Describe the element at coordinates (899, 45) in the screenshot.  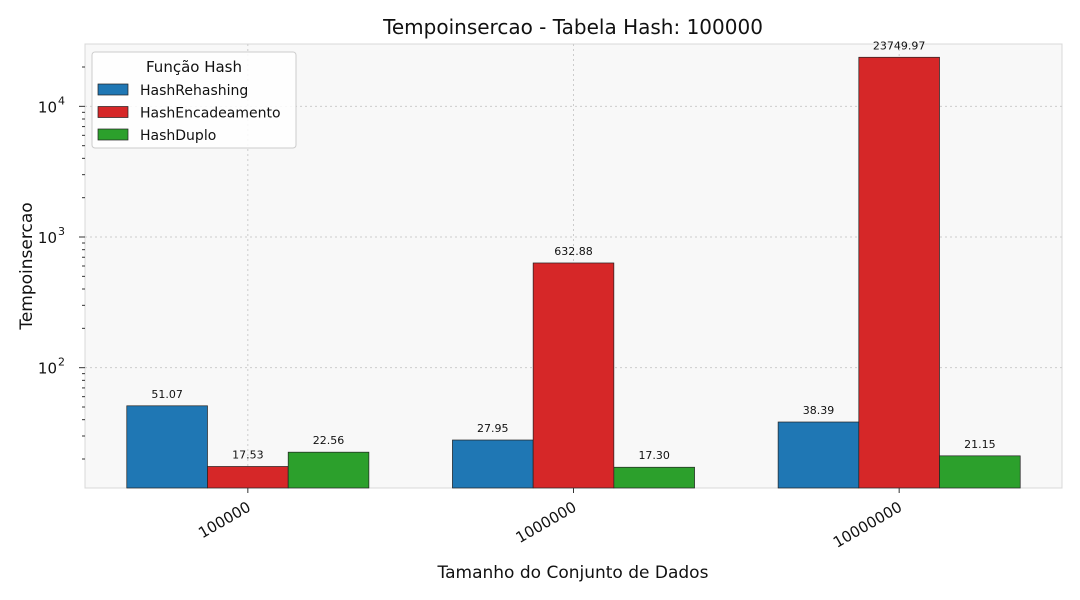
I see `bar-value-label: 23749.97` at that location.